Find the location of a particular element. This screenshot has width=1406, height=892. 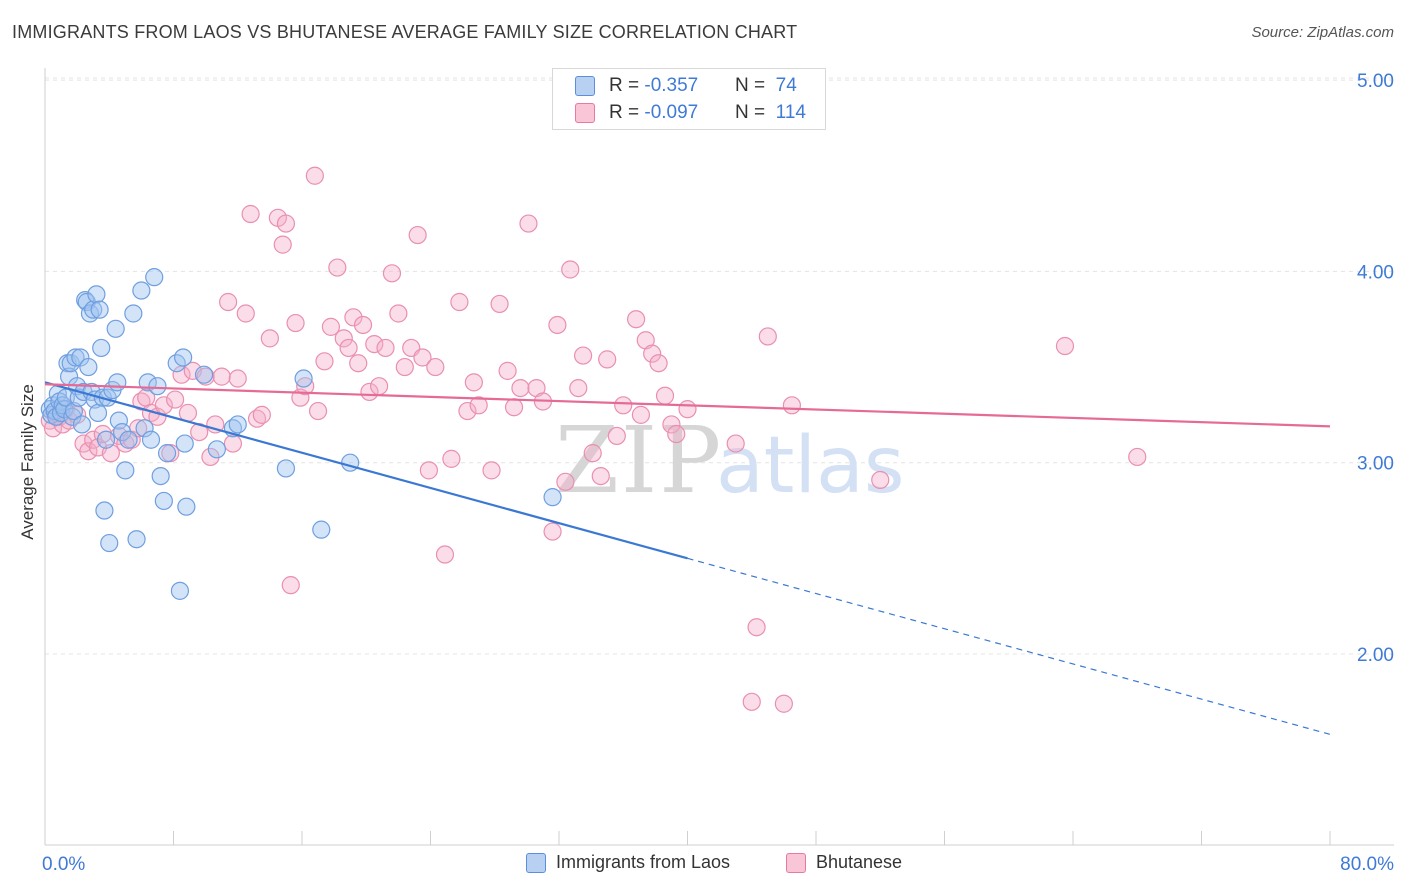

laos-swatch is located at coordinates (585, 86).